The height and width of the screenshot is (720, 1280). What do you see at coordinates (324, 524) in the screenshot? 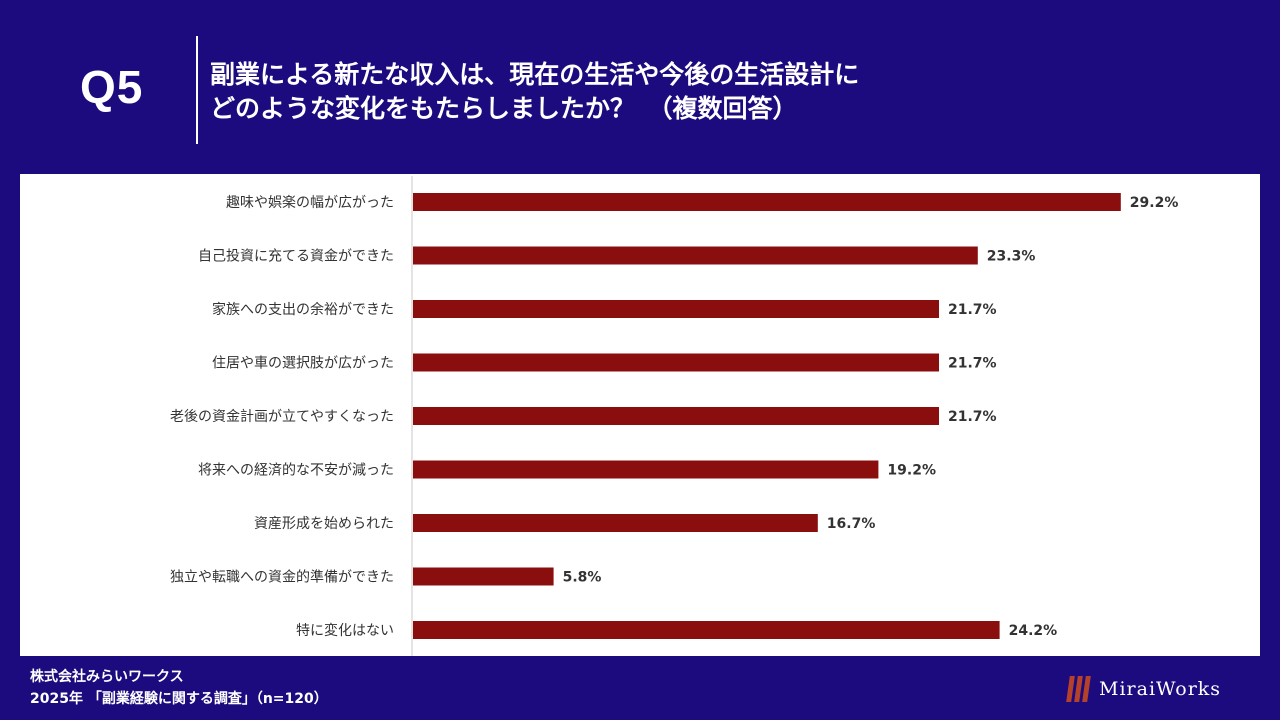
I see `category-label: 資産形成を始められた` at bounding box center [324, 524].